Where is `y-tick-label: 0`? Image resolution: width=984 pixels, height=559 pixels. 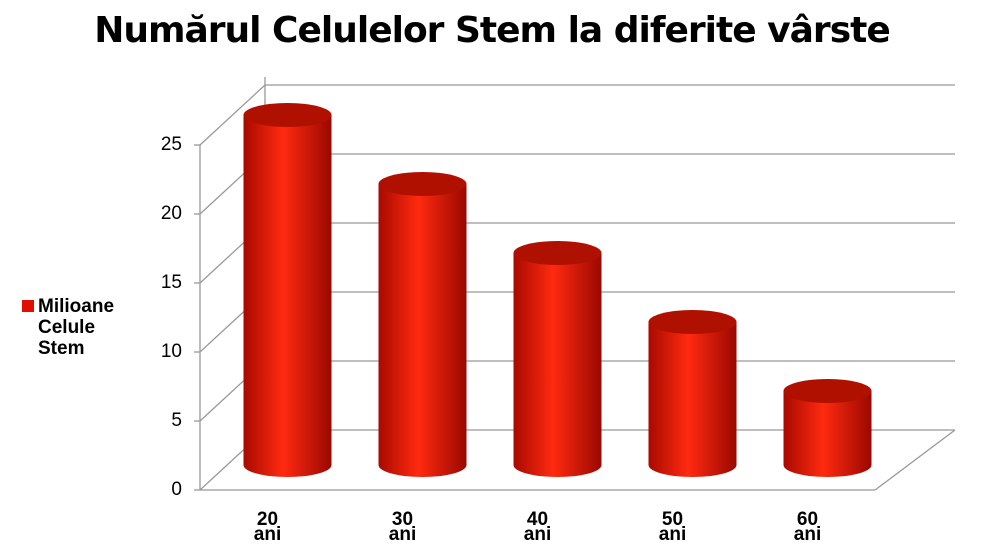 y-tick-label: 0 is located at coordinates (176, 489).